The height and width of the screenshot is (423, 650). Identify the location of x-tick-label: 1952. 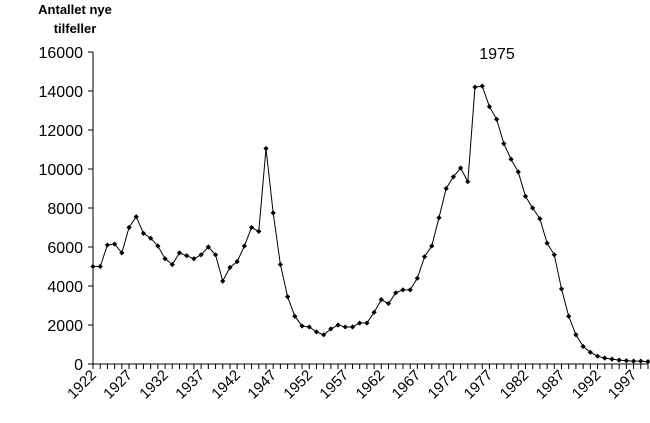
(298, 385).